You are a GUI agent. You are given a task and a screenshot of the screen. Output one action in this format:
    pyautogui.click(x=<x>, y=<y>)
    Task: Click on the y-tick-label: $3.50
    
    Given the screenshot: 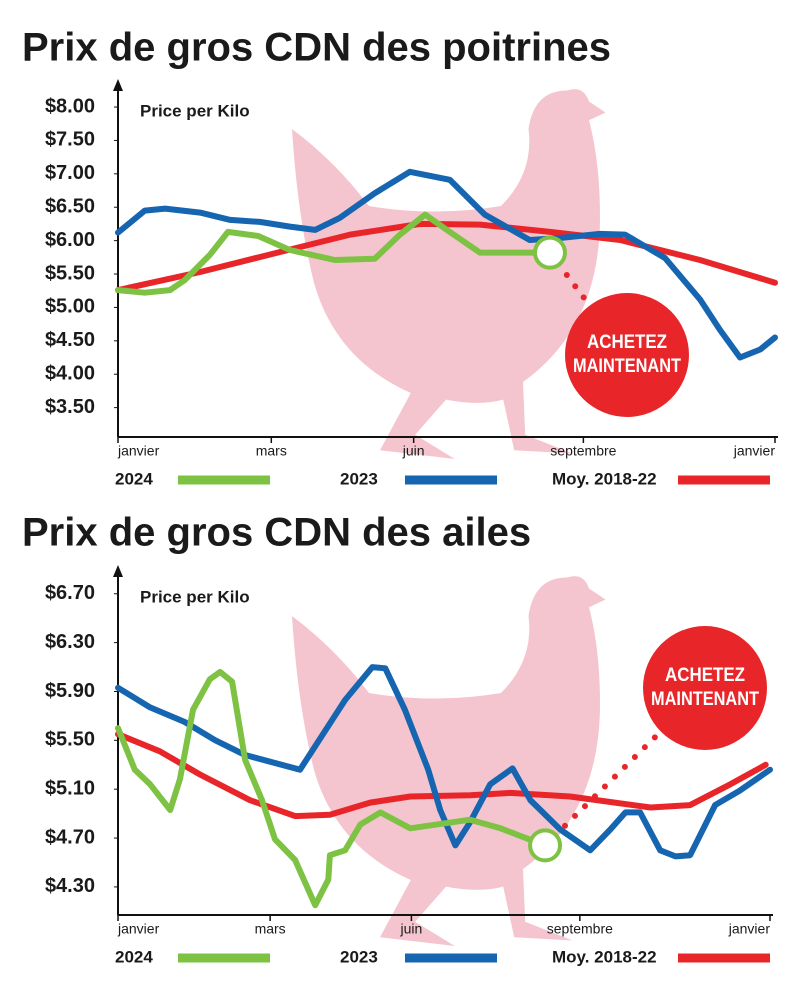 What is the action you would take?
    pyautogui.click(x=70, y=407)
    